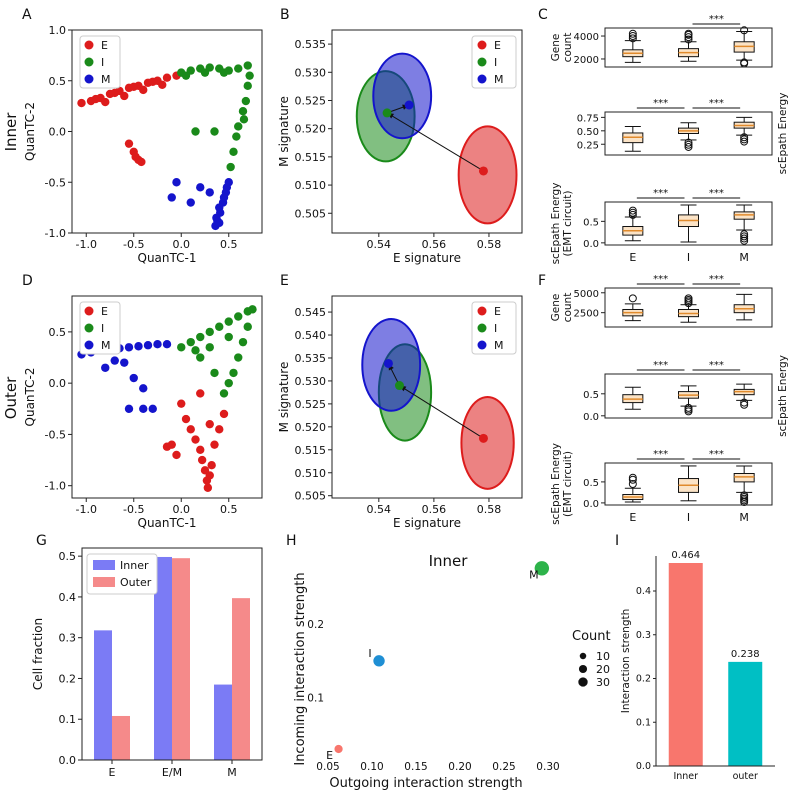 The image size is (791, 793). What do you see at coordinates (503, 767) in the screenshot?
I see `panel-h-xtick-label: 0.25` at bounding box center [503, 767].